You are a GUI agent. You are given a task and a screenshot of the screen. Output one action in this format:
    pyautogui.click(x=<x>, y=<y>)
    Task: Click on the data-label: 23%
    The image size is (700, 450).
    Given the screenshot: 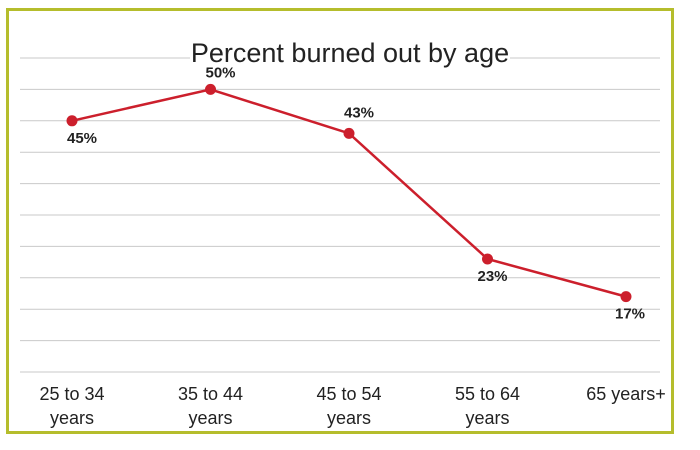 What is the action you would take?
    pyautogui.click(x=492, y=276)
    